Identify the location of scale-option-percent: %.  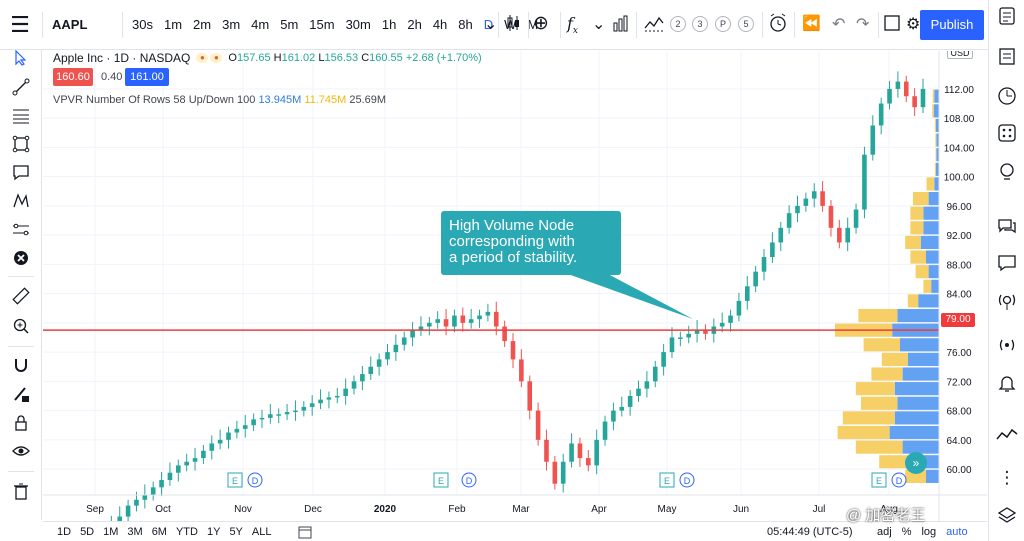
(906, 532).